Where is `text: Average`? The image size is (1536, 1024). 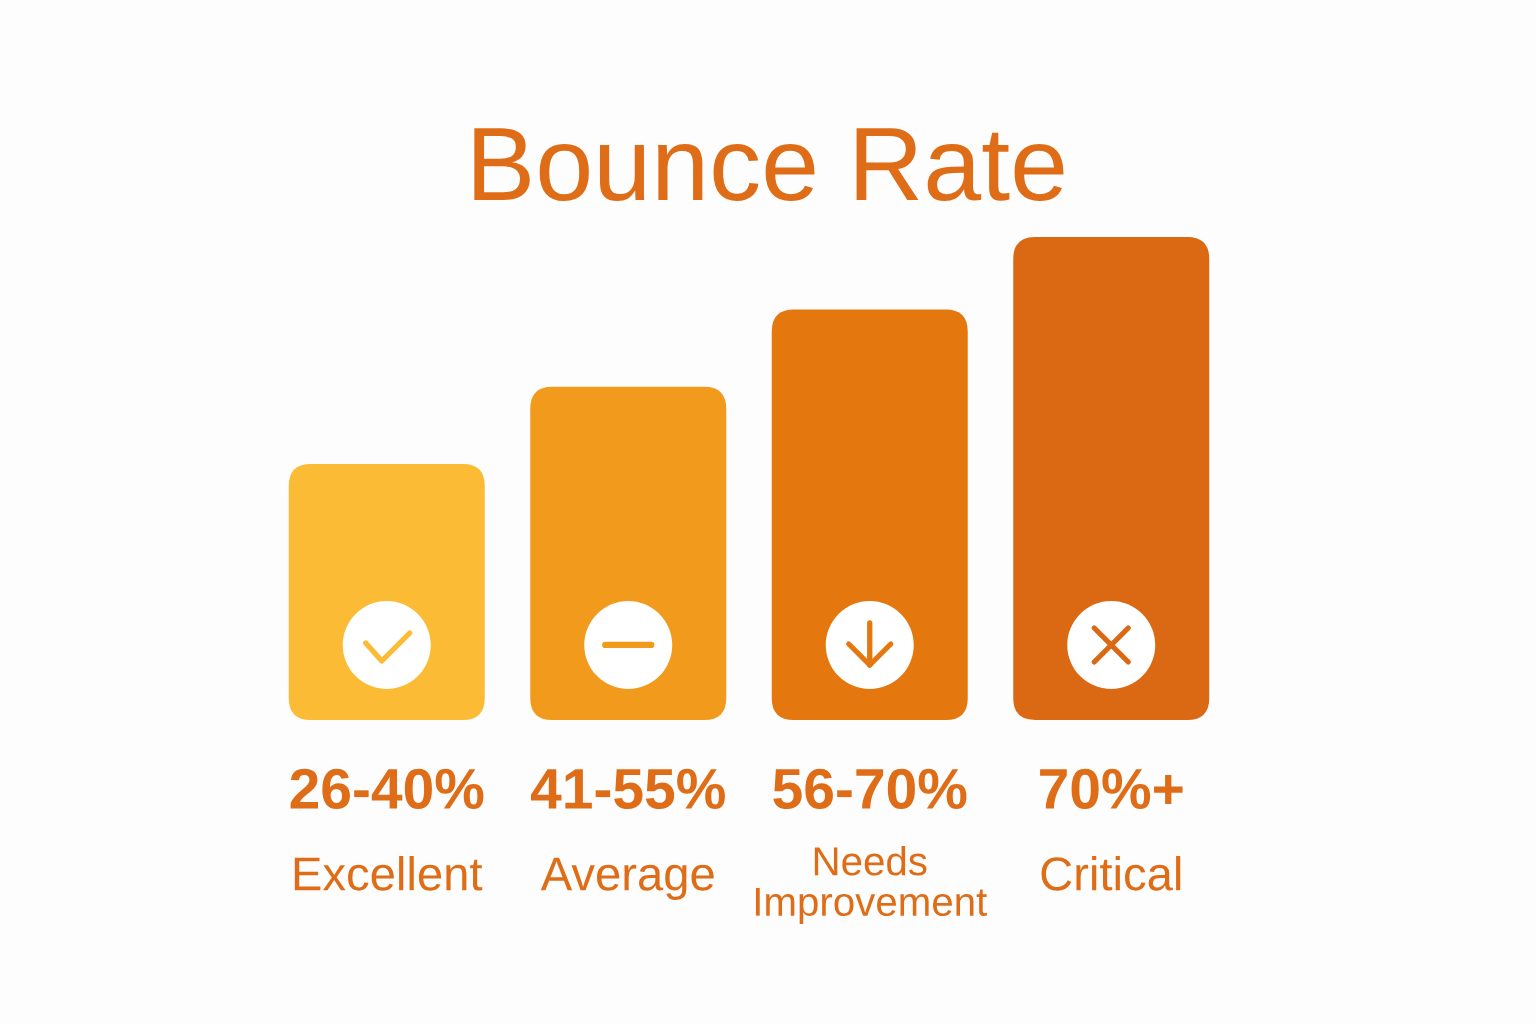
text: Average is located at coordinates (627, 879).